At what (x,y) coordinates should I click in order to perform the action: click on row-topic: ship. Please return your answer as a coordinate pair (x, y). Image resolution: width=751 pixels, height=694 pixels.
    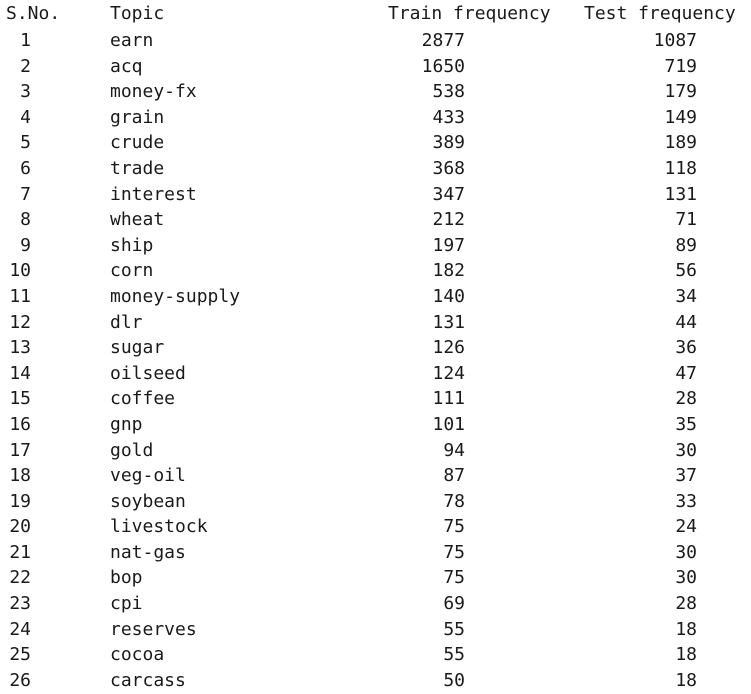
    Looking at the image, I should click on (132, 245).